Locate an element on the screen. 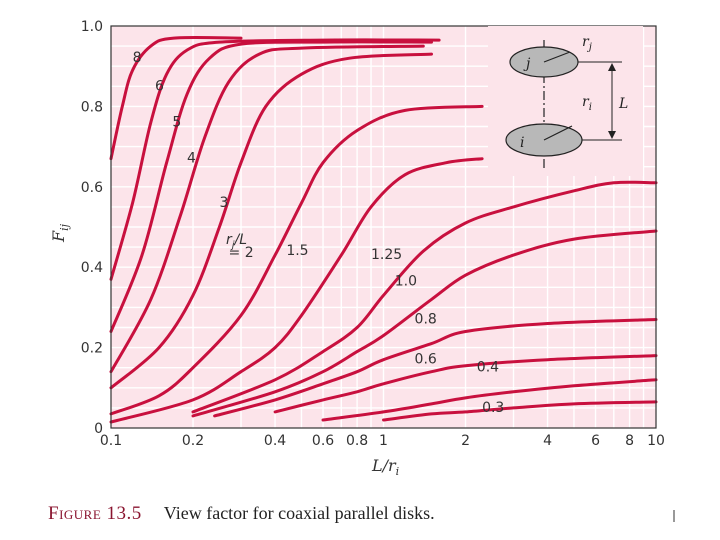 The image size is (720, 540). x-tick-label: 1 is located at coordinates (383, 441).